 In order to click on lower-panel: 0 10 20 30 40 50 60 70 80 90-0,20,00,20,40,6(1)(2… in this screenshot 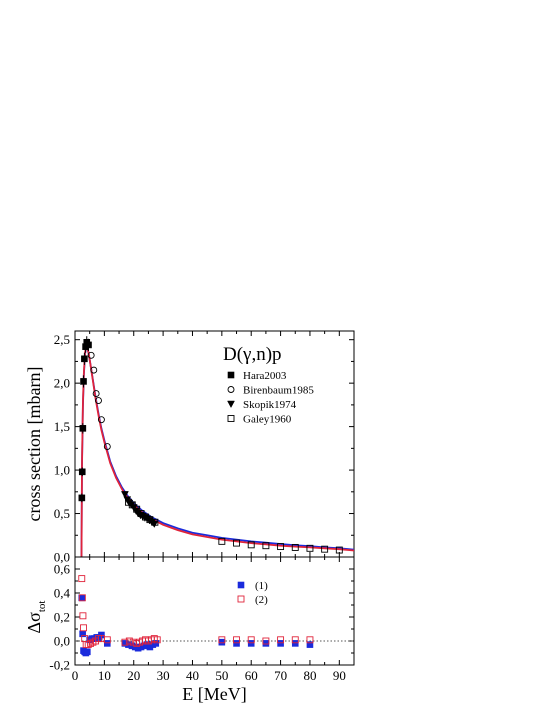, I will do `click(189, 630)`.